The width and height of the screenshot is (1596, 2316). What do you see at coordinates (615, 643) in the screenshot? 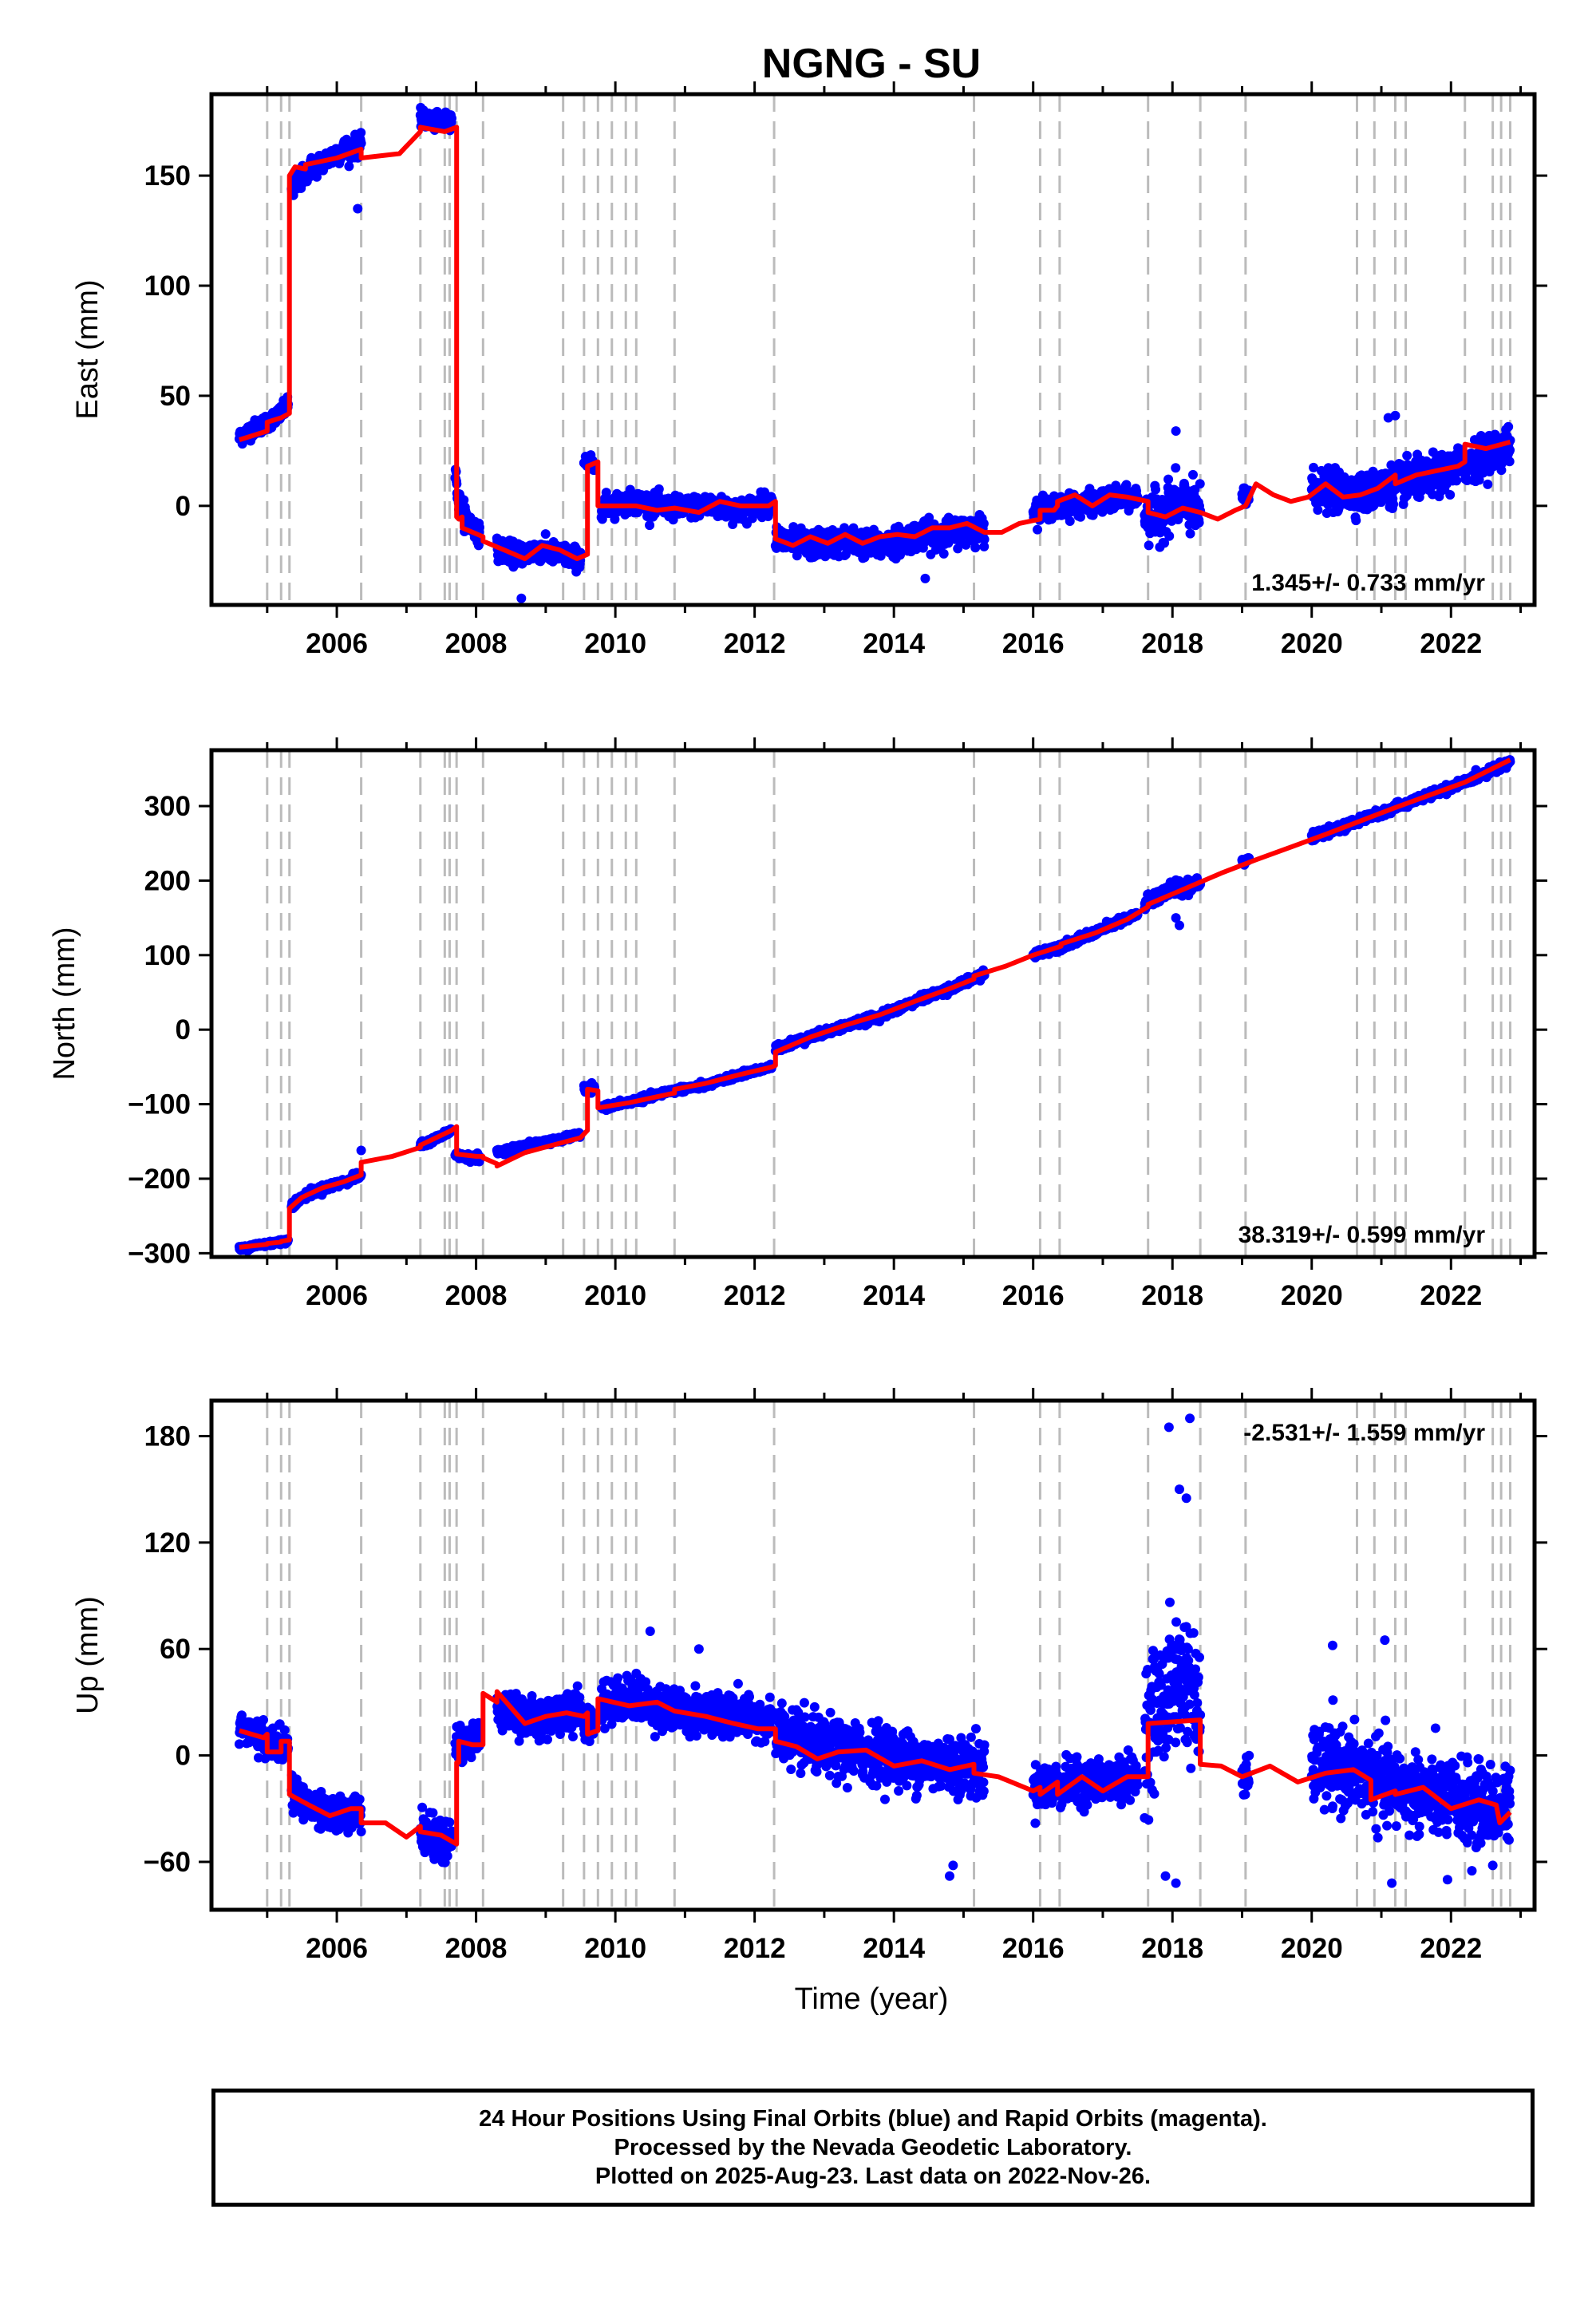
I see `x-tick-label: 2010` at bounding box center [615, 643].